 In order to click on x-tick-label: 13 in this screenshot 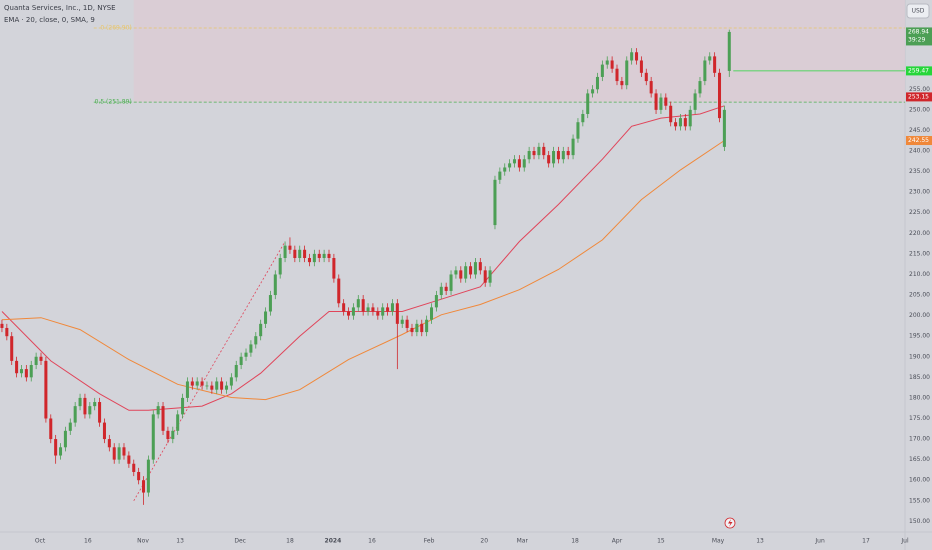, I will do `click(760, 541)`.